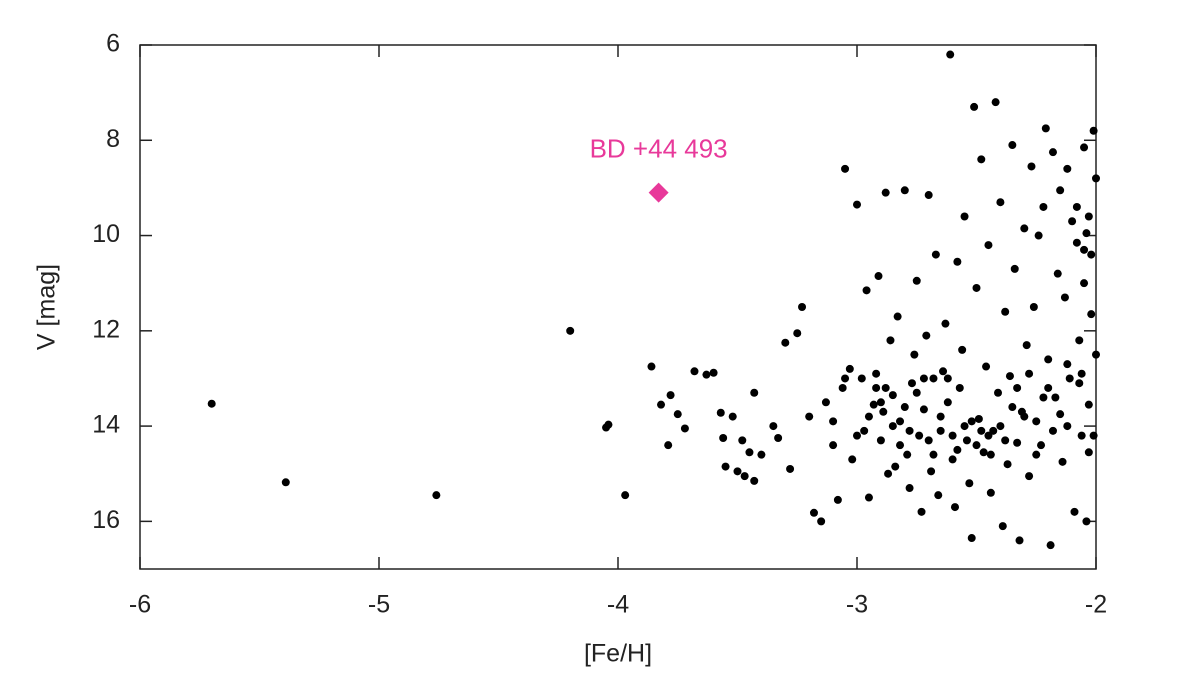 This screenshot has height=694, width=1200. What do you see at coordinates (113, 139) in the screenshot?
I see `y-tick-label: 8` at bounding box center [113, 139].